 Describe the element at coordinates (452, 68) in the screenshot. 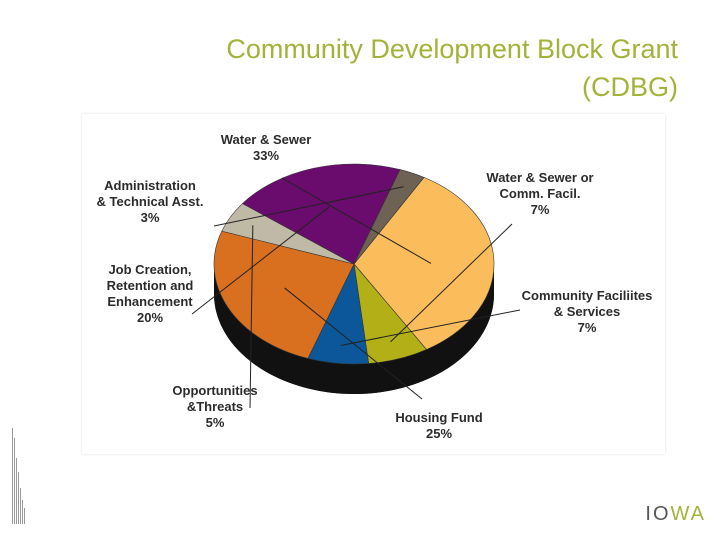

I see `slide-title: Community Development Block Grant (CDBG)` at that location.